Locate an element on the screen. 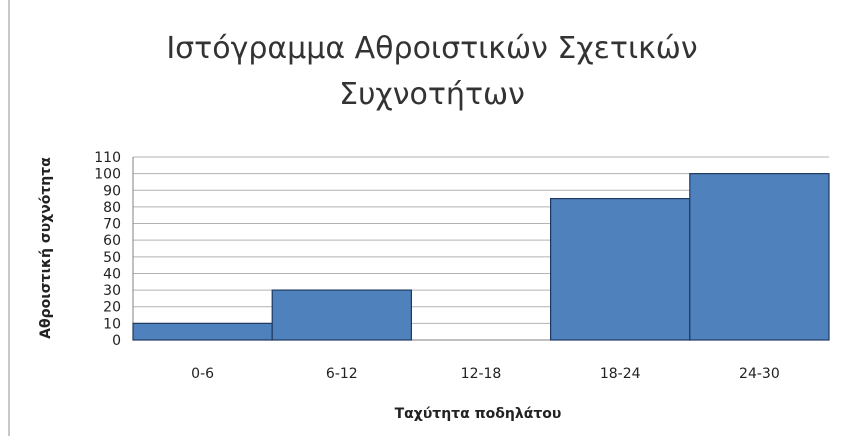 The image size is (843, 436). y-tick-label: 100 is located at coordinates (107, 175).